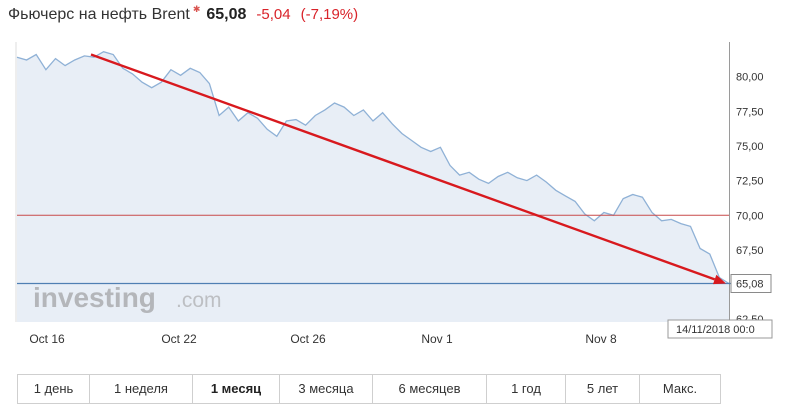 The width and height of the screenshot is (800, 417). I want to click on tab-3-months: 3 месяца, so click(326, 389).